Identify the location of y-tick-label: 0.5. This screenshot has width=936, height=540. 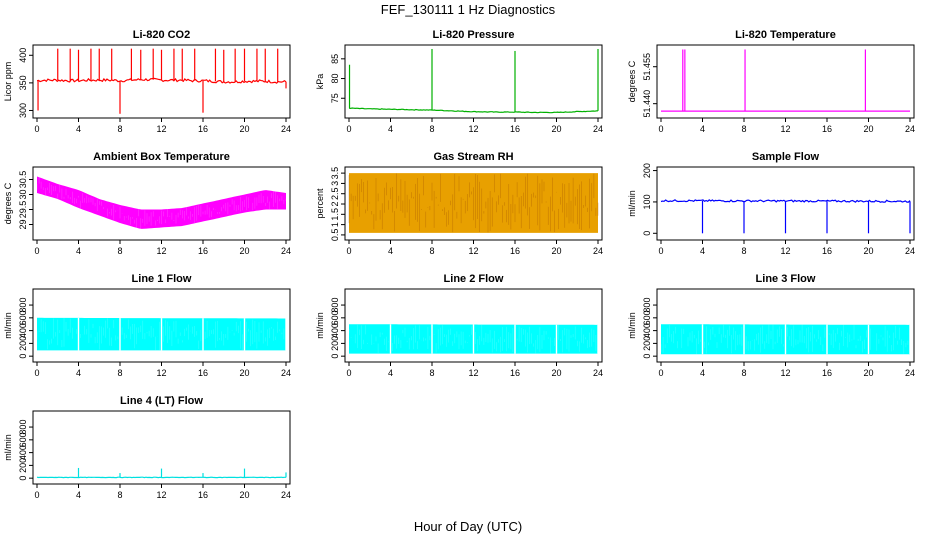
(335, 235).